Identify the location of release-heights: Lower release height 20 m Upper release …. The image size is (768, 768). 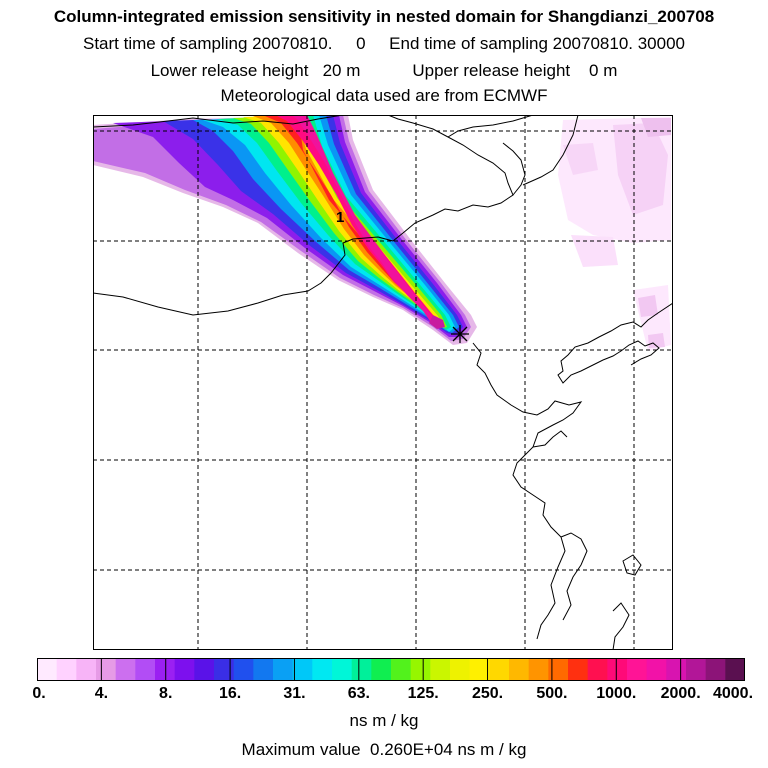
(384, 70).